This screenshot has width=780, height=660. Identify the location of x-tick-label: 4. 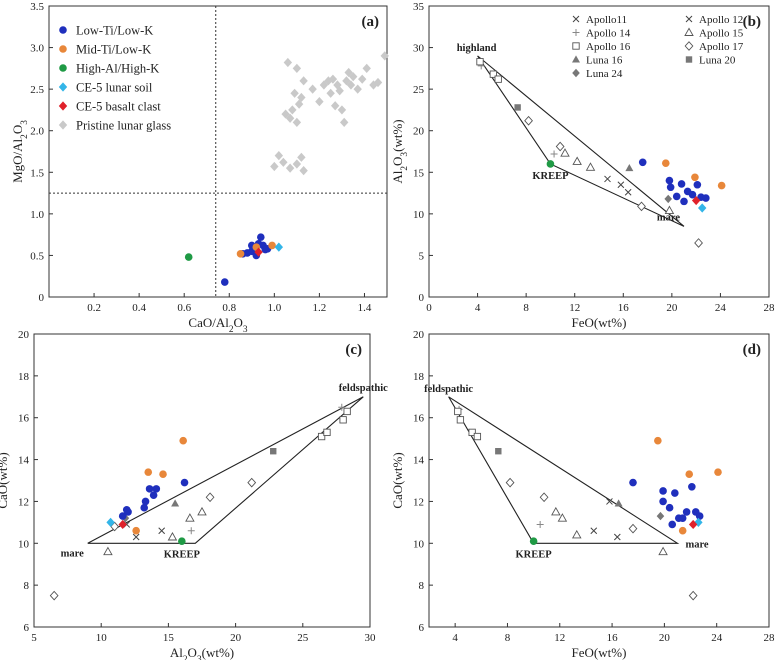
(455, 638).